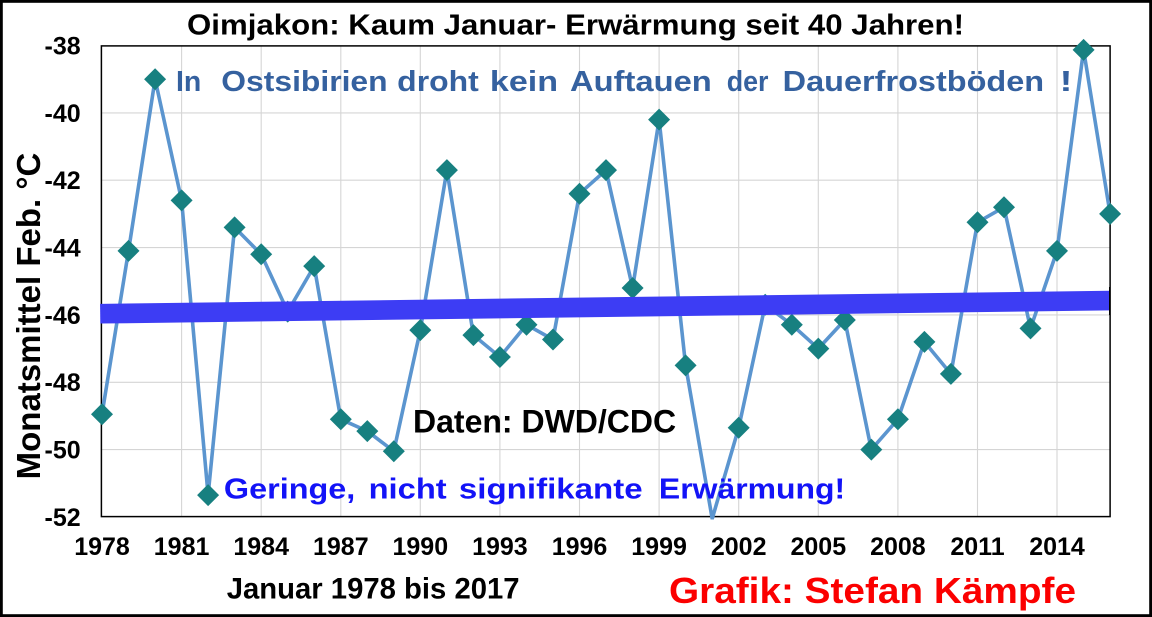  What do you see at coordinates (818, 547) in the screenshot?
I see `svg-text: 2005` at bounding box center [818, 547].